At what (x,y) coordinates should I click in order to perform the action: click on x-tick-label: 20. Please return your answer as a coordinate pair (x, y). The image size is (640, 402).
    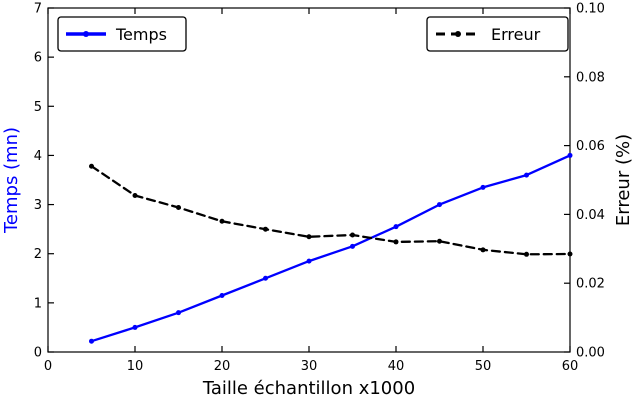
    Looking at the image, I should click on (222, 366).